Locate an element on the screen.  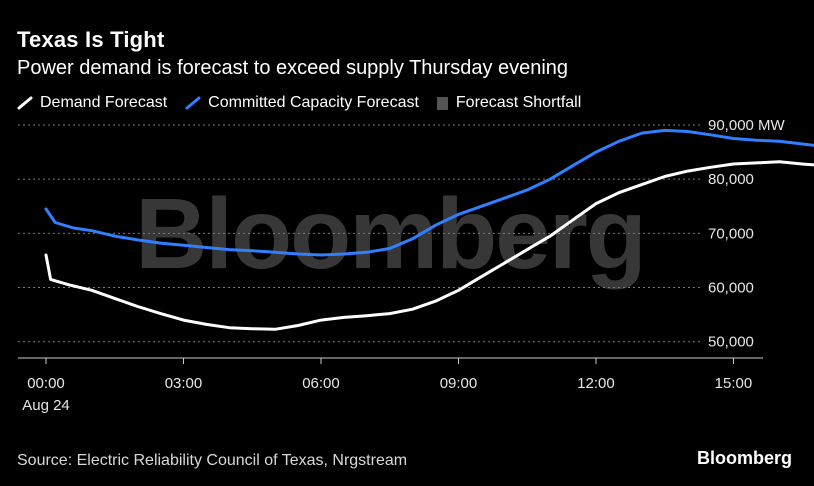
y-tick-label: 60,000 is located at coordinates (731, 288).